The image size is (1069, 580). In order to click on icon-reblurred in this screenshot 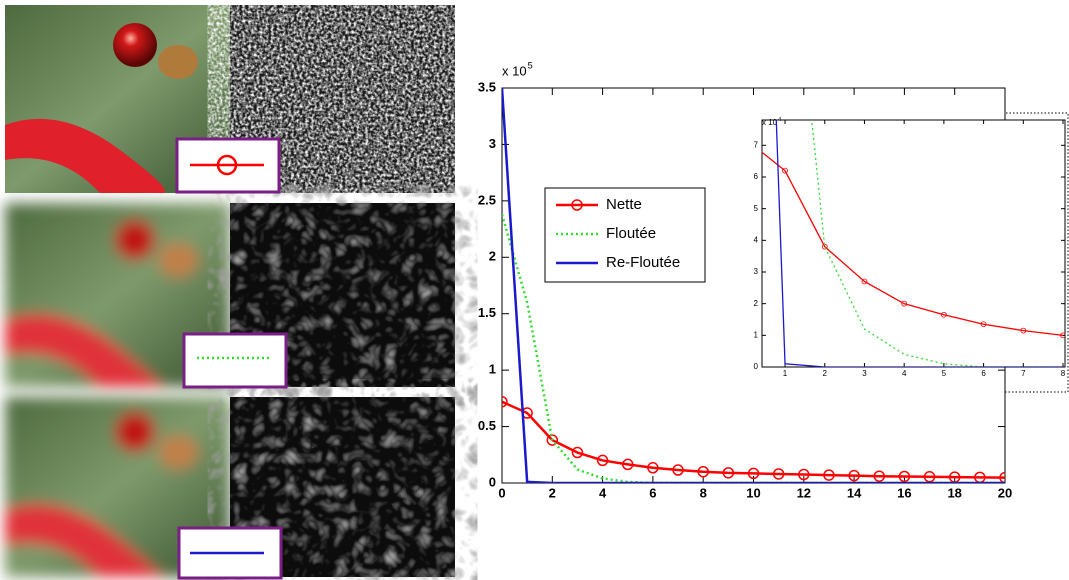, I will do `click(230, 553)`.